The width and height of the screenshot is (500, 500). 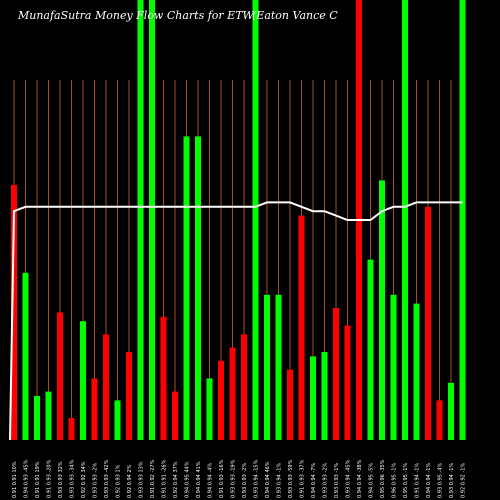 I want to click on x-tick-label: 0.94 0.94 -7%, so click(x=314, y=480).